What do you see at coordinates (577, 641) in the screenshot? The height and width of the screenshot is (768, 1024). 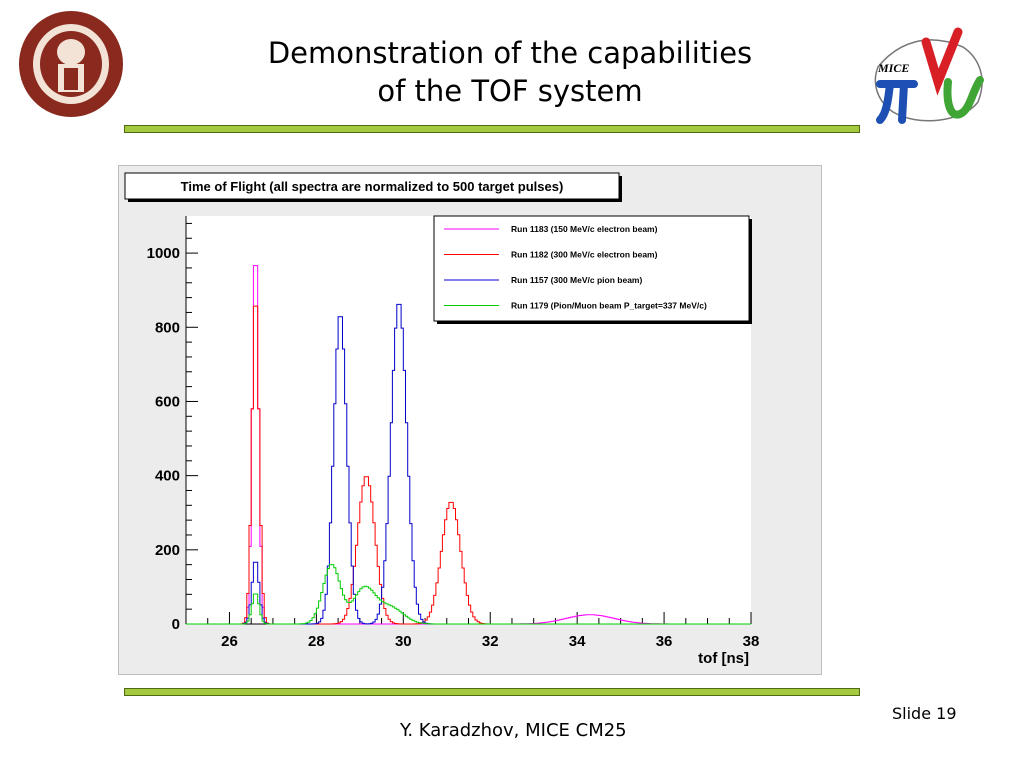 I see `x-tick-label: 34` at bounding box center [577, 641].